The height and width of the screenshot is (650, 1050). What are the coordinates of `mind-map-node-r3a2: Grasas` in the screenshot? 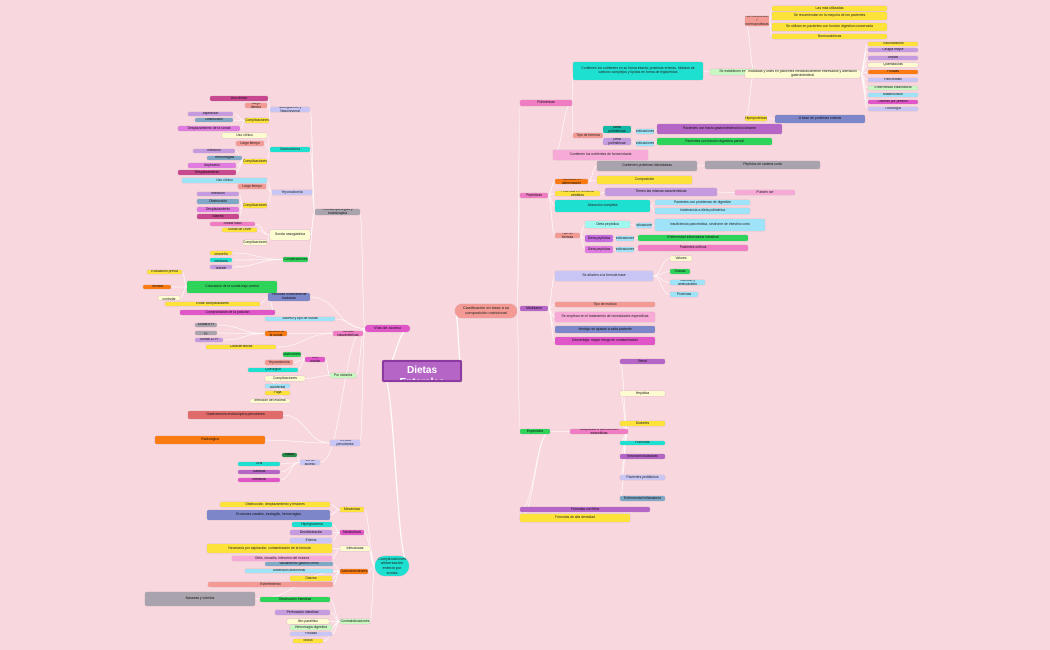 It's located at (680, 271).